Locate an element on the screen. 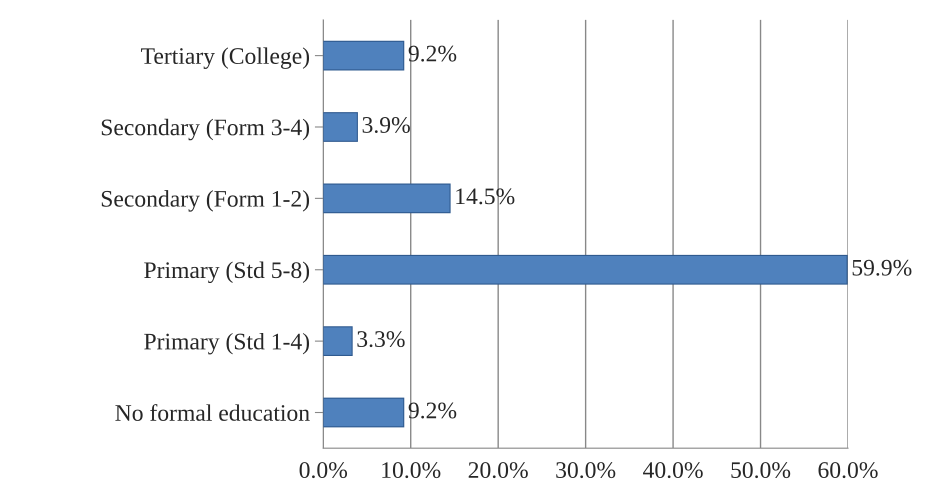 This screenshot has width=937, height=498. x-tick-label: 60.0% is located at coordinates (848, 470).